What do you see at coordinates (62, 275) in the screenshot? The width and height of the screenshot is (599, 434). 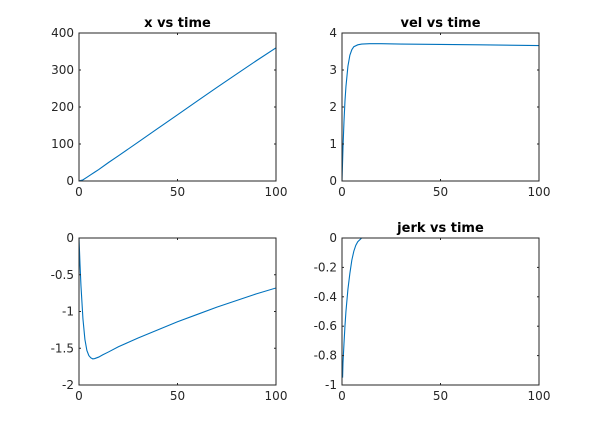 I see `y-tick-label: -0.5` at bounding box center [62, 275].